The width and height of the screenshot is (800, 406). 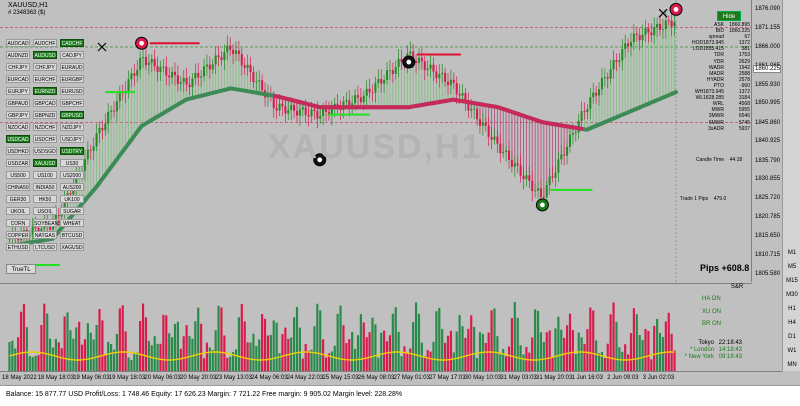 What do you see at coordinates (483, 378) in the screenshot?
I see `time-tick-label: 30 May 10:03` at bounding box center [483, 378].